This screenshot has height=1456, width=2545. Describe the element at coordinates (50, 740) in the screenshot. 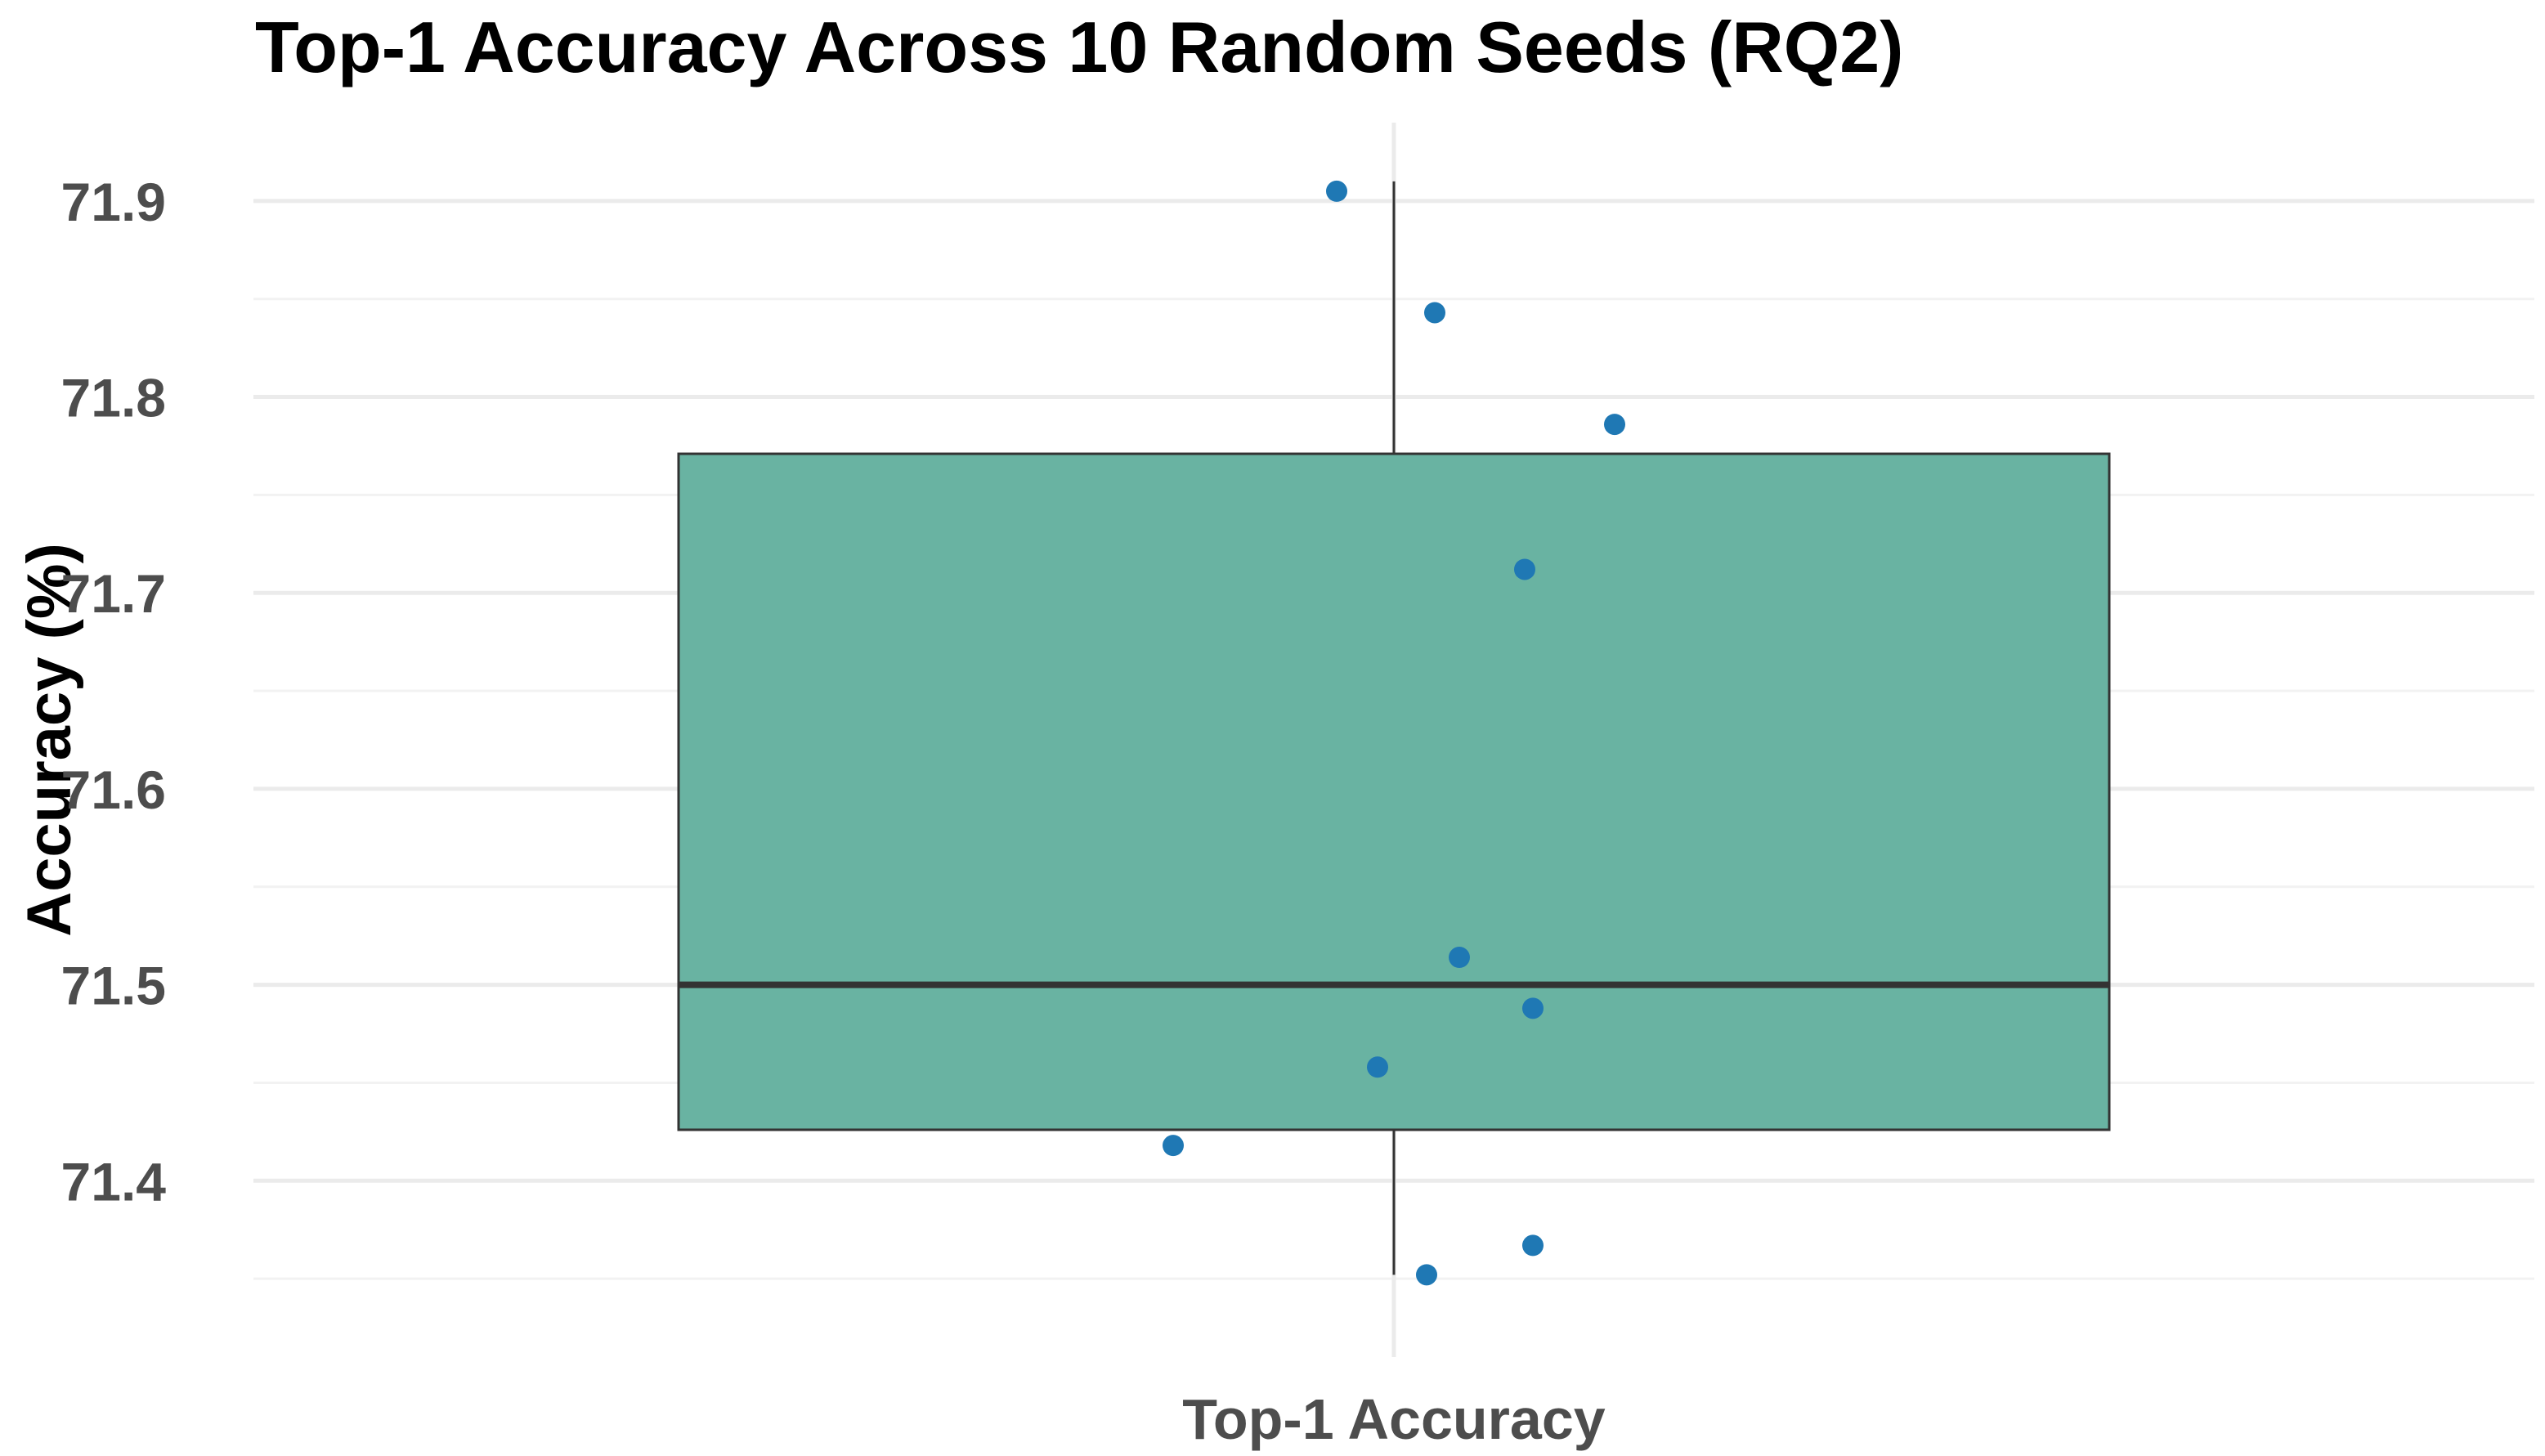

I see `y-axis-label: Accuracy (%)` at that location.